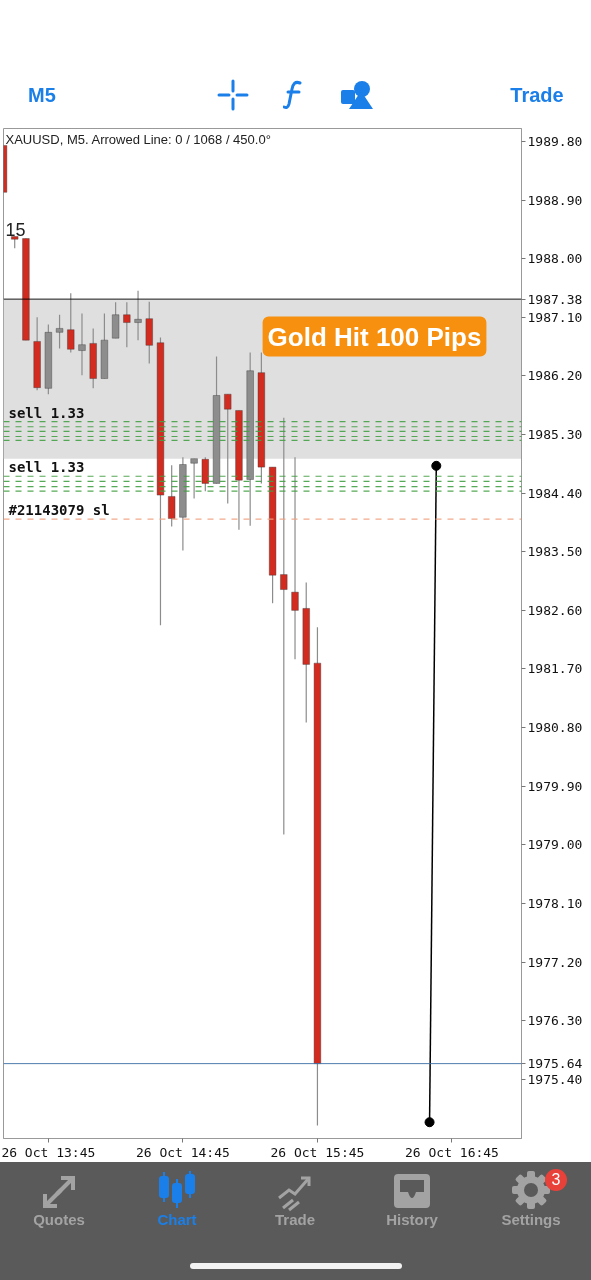 The image size is (591, 1280). I want to click on y-tick-label: 1980.80, so click(555, 728).